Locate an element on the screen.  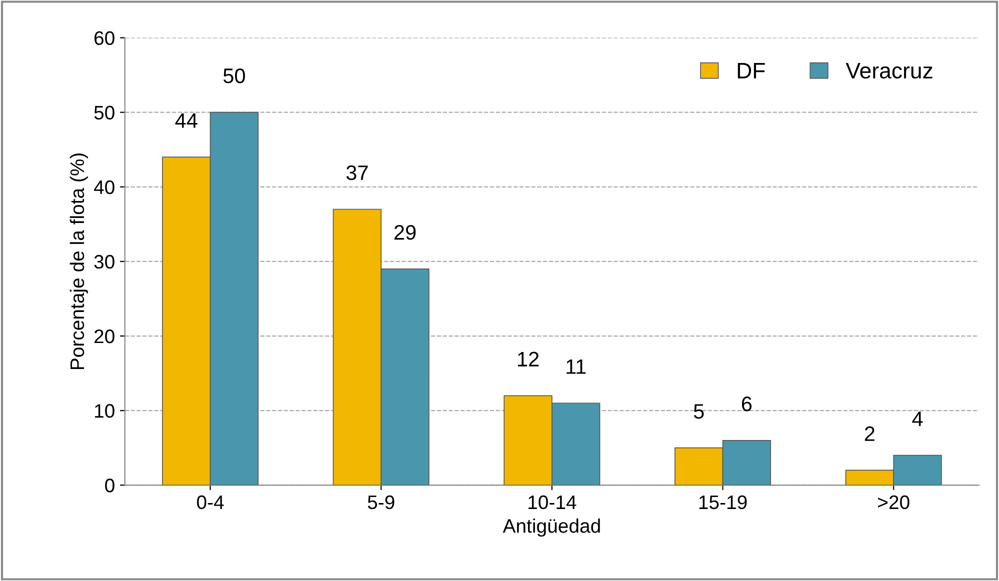
x-axis-title: Antigüedad is located at coordinates (551, 527).